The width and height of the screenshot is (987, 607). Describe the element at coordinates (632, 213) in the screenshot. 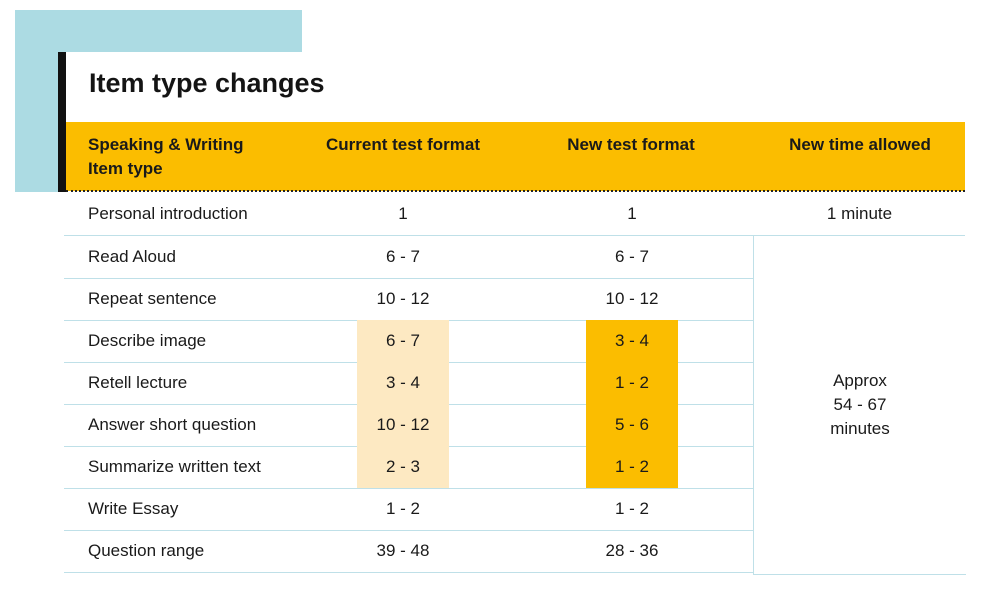

I see `new-format-cell: 1` at that location.